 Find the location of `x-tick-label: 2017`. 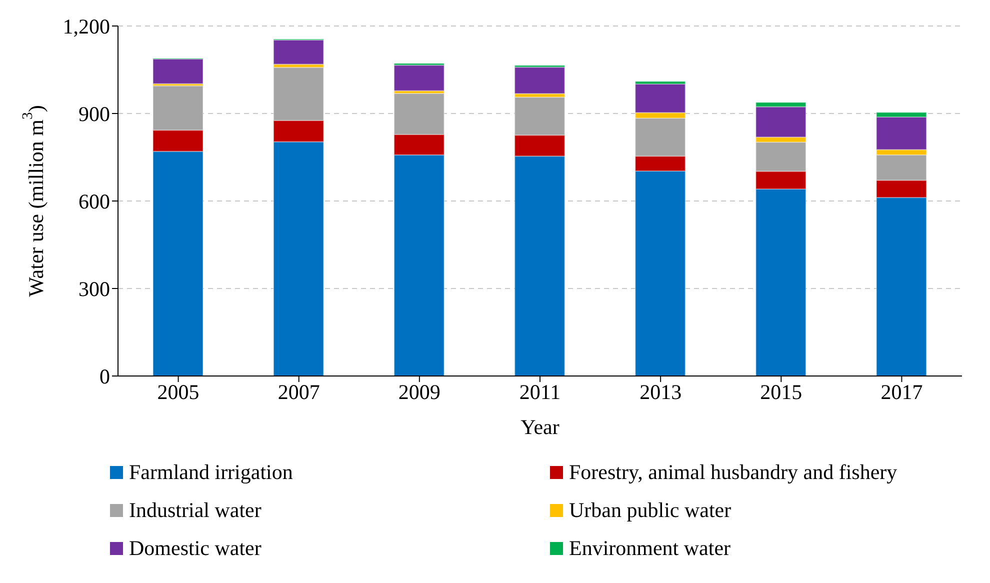

x-tick-label: 2017 is located at coordinates (901, 392).